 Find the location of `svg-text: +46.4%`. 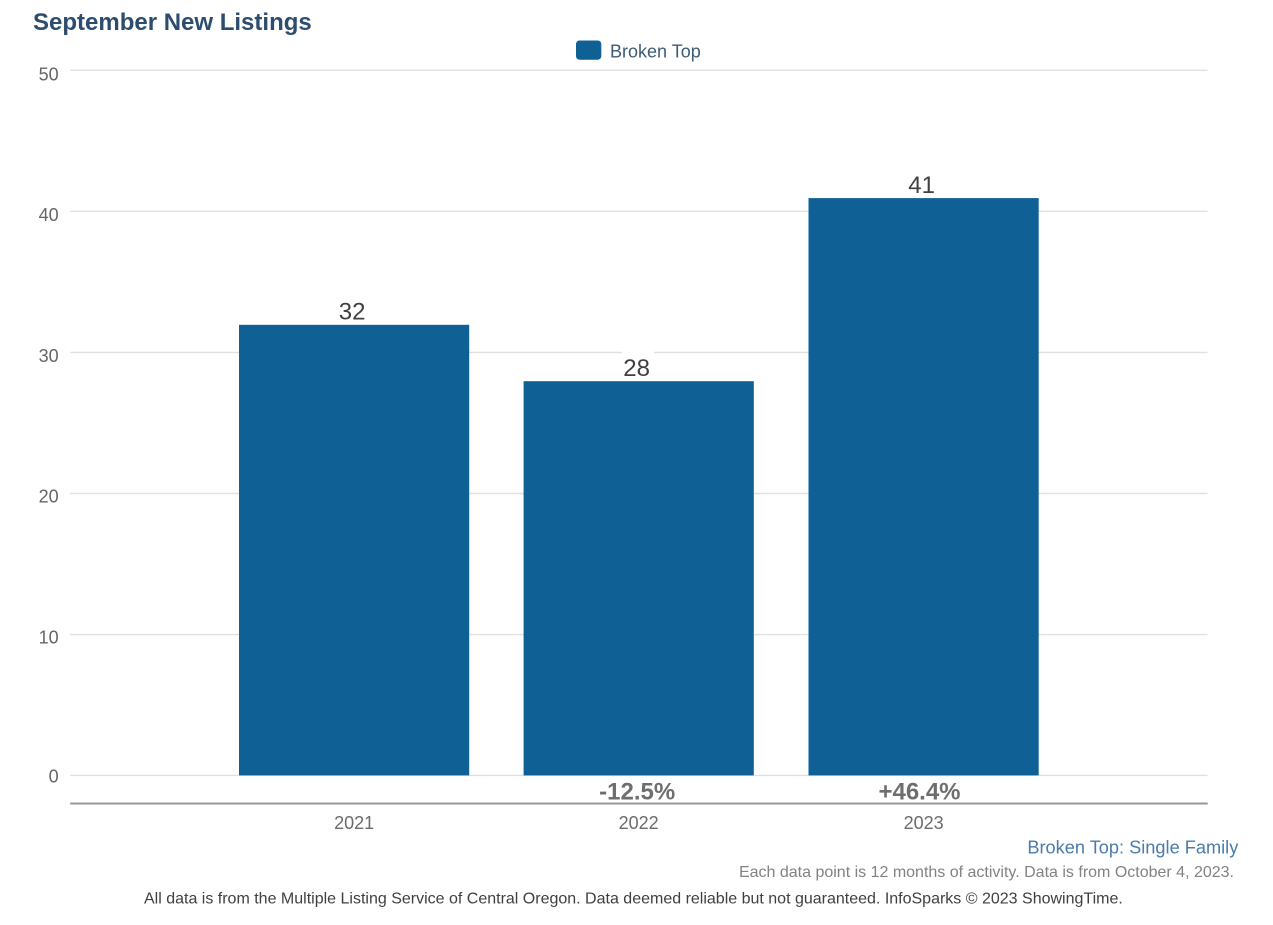

svg-text: +46.4% is located at coordinates (919, 792).